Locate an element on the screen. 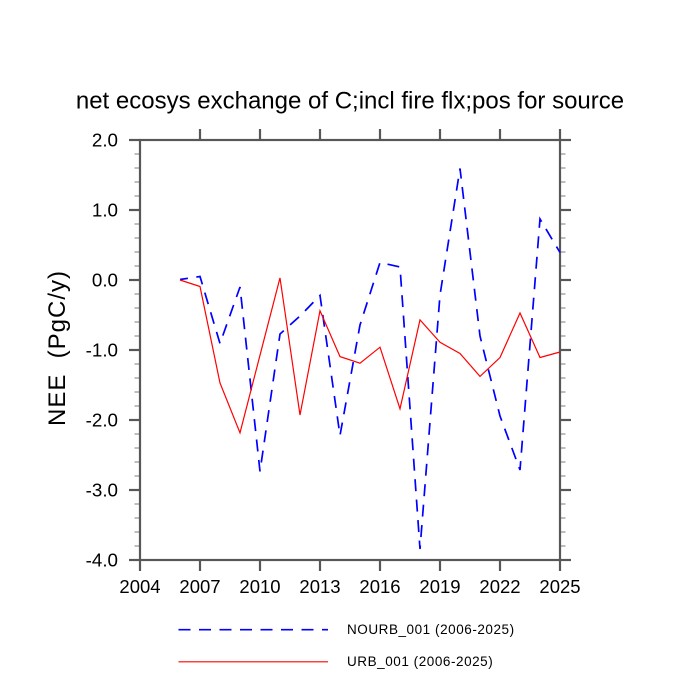  svg-text: 2016 is located at coordinates (379, 586).